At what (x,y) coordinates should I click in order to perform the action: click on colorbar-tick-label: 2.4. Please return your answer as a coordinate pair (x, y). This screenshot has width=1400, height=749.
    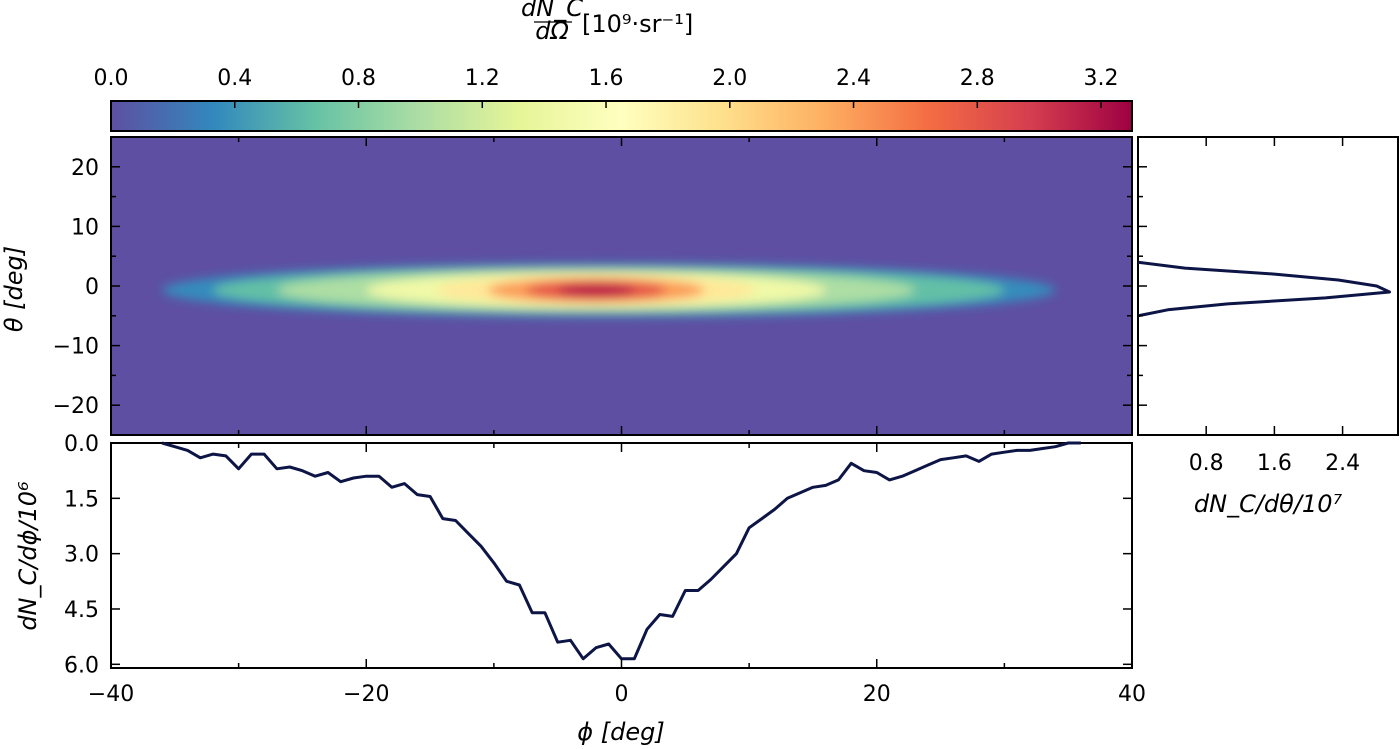
    Looking at the image, I should click on (853, 78).